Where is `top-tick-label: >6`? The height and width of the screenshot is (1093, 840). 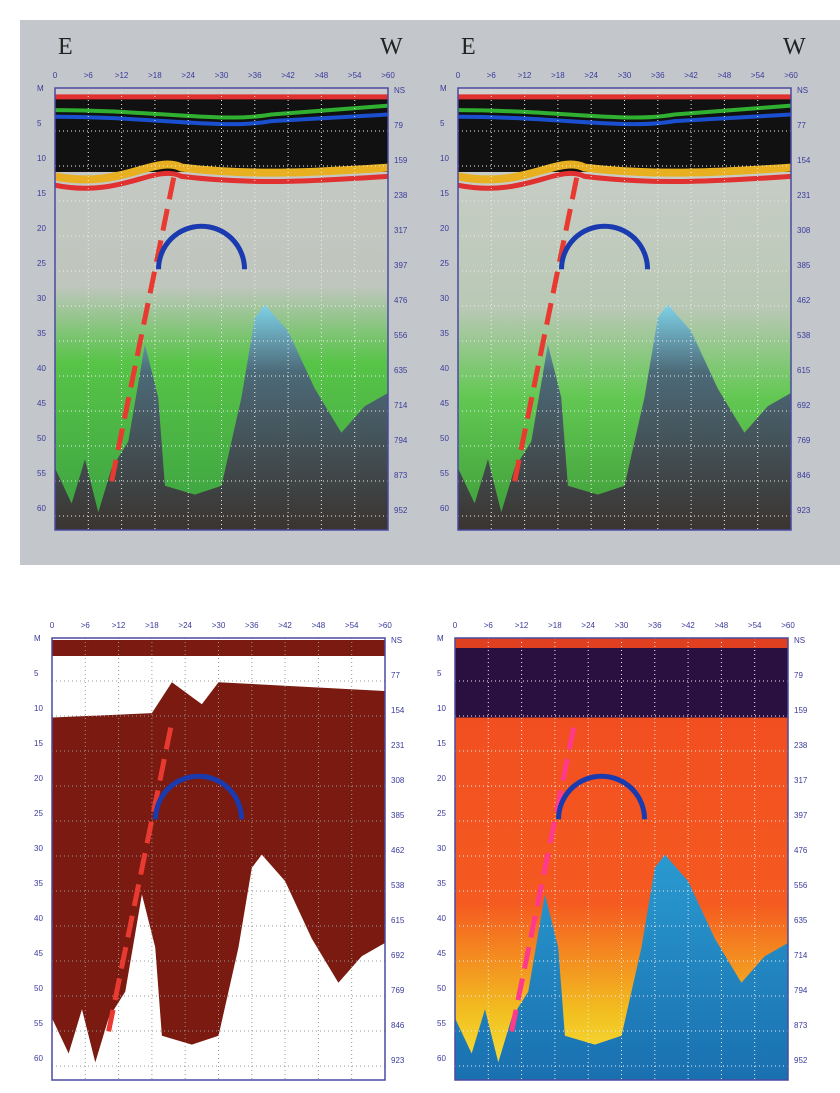
top-tick-label: >6 is located at coordinates (86, 625).